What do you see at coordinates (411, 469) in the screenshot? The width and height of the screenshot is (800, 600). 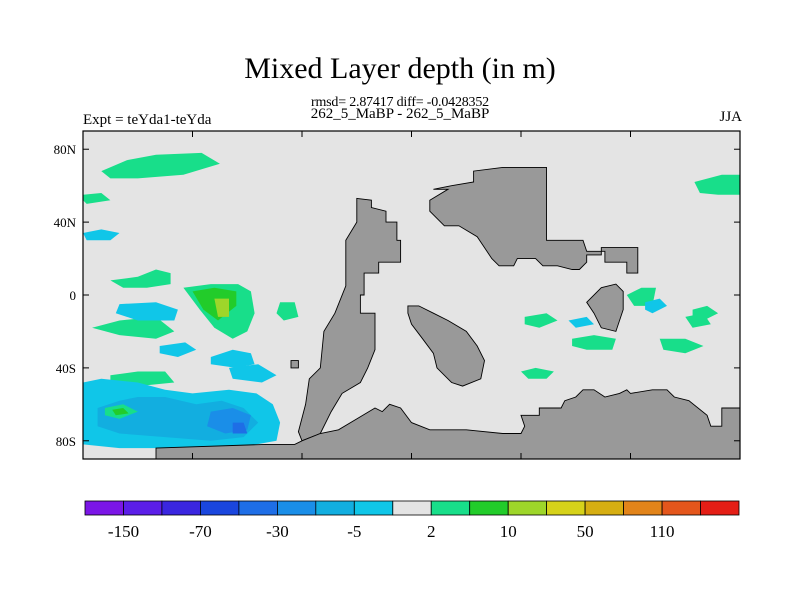 I see `x-tick-label-3: 0` at bounding box center [411, 469].